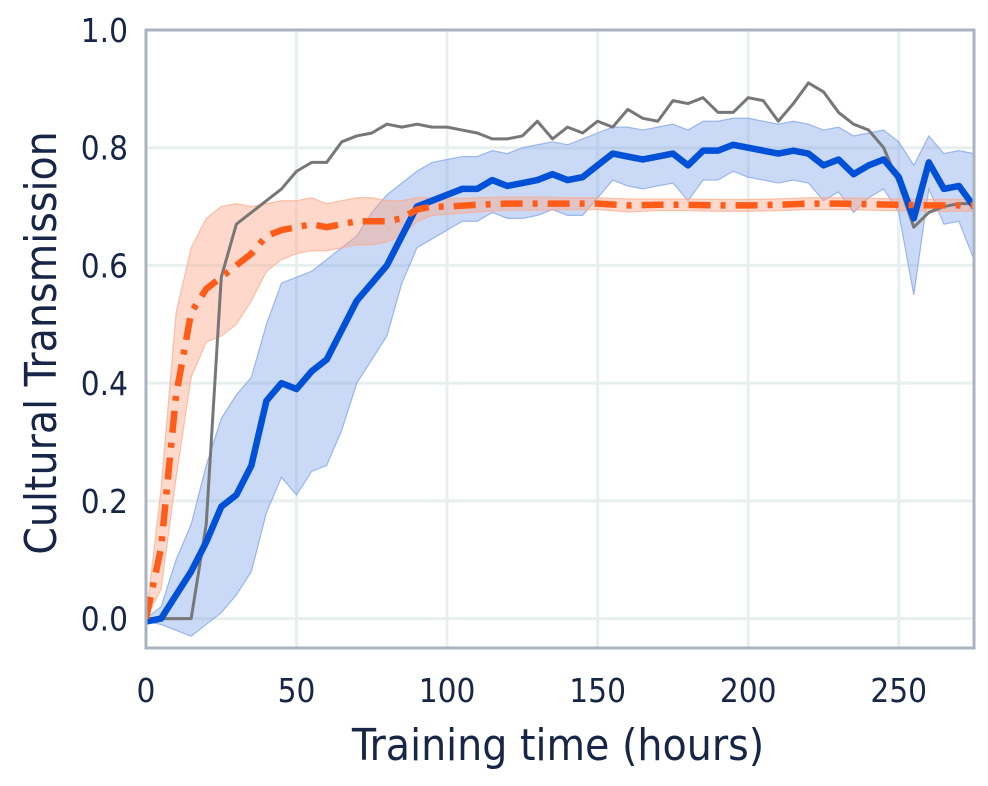 This screenshot has width=988, height=786. What do you see at coordinates (104, 30) in the screenshot?
I see `y-tick-label: 1.0` at bounding box center [104, 30].